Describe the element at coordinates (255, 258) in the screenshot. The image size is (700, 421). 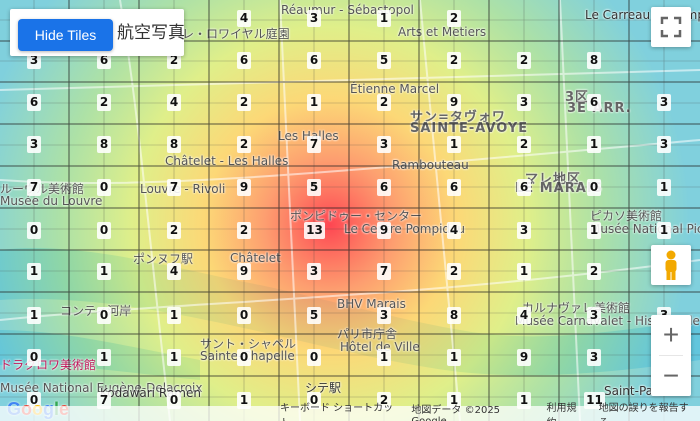
I see `map-label: Châtelet` at that location.